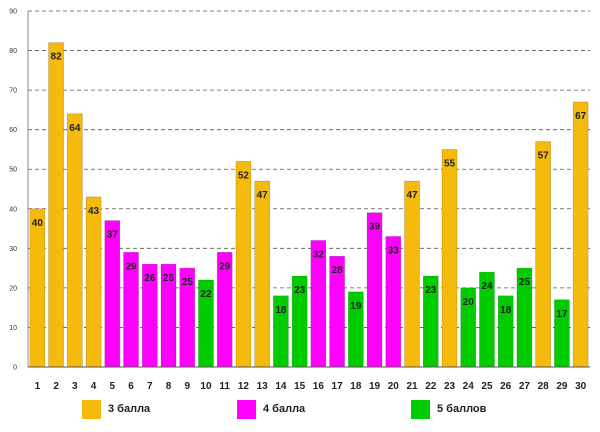 This screenshot has height=432, width=600. I want to click on x-tick-label: 11, so click(224, 386).